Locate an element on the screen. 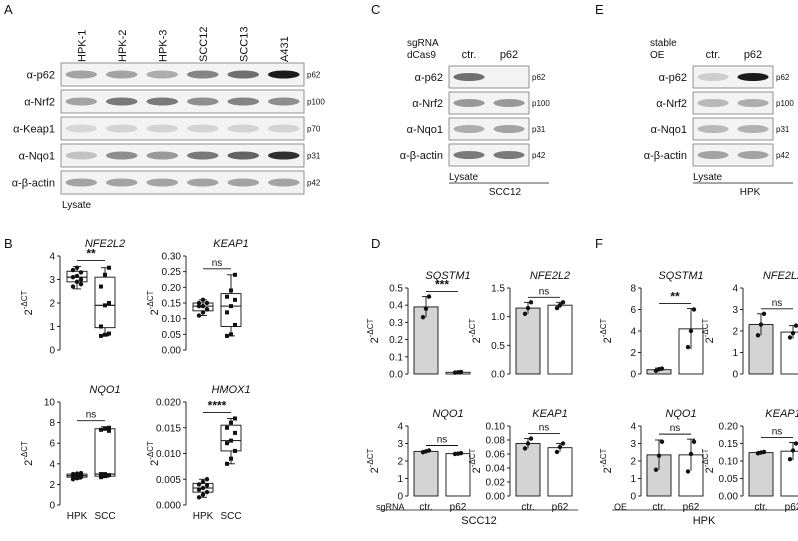 The image size is (798, 541). panel-letter-C: C is located at coordinates (375, 9).